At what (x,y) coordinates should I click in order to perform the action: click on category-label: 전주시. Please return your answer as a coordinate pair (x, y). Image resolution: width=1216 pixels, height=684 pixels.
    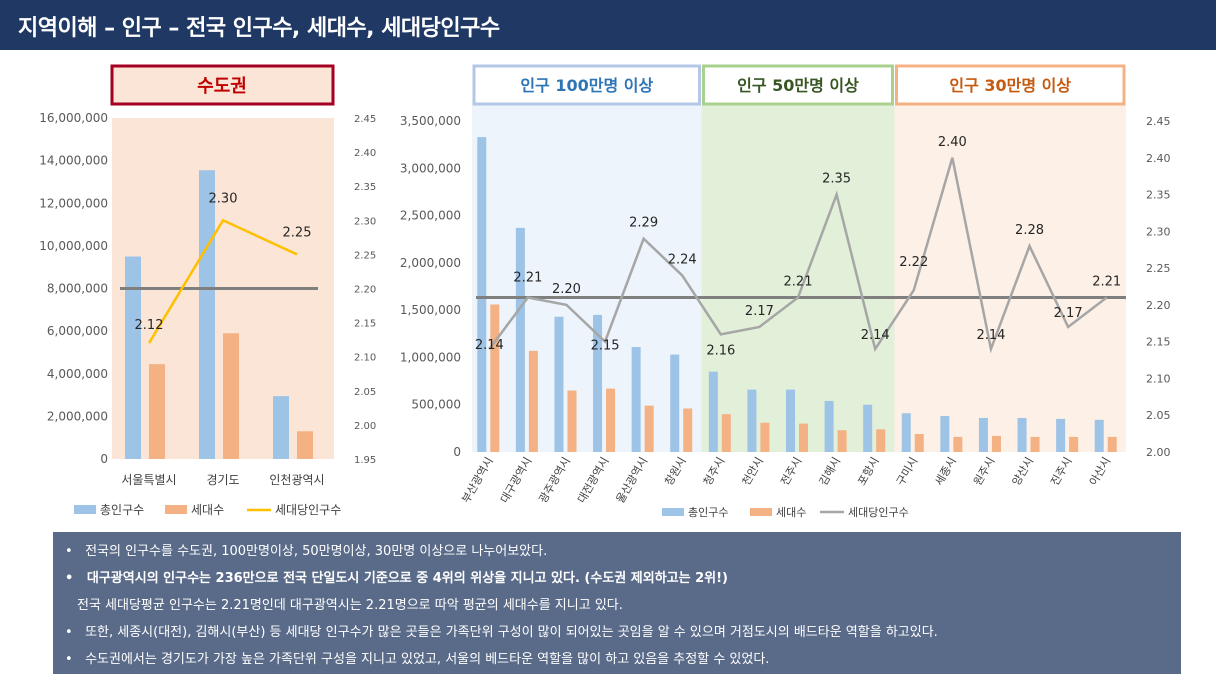
    Looking at the image, I should click on (791, 471).